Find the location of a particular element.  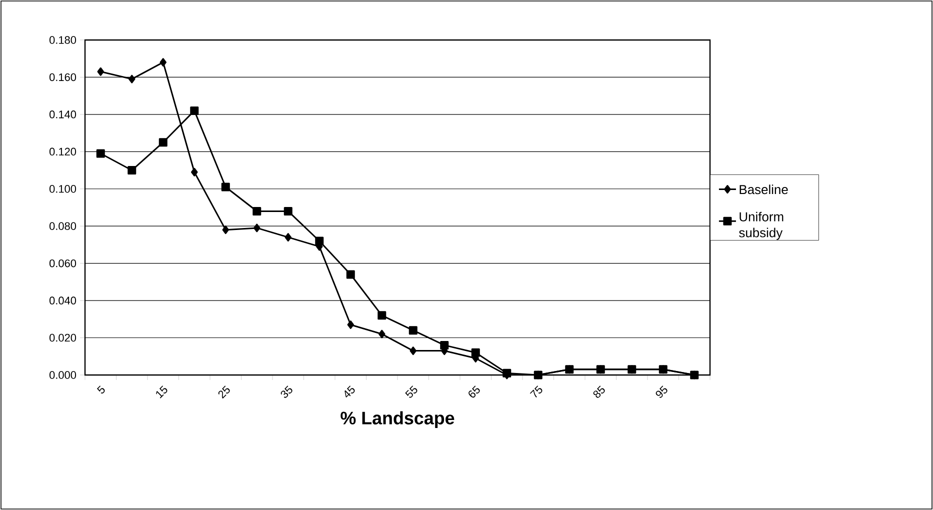

legend-label: Uniform subsidy is located at coordinates (761, 226).